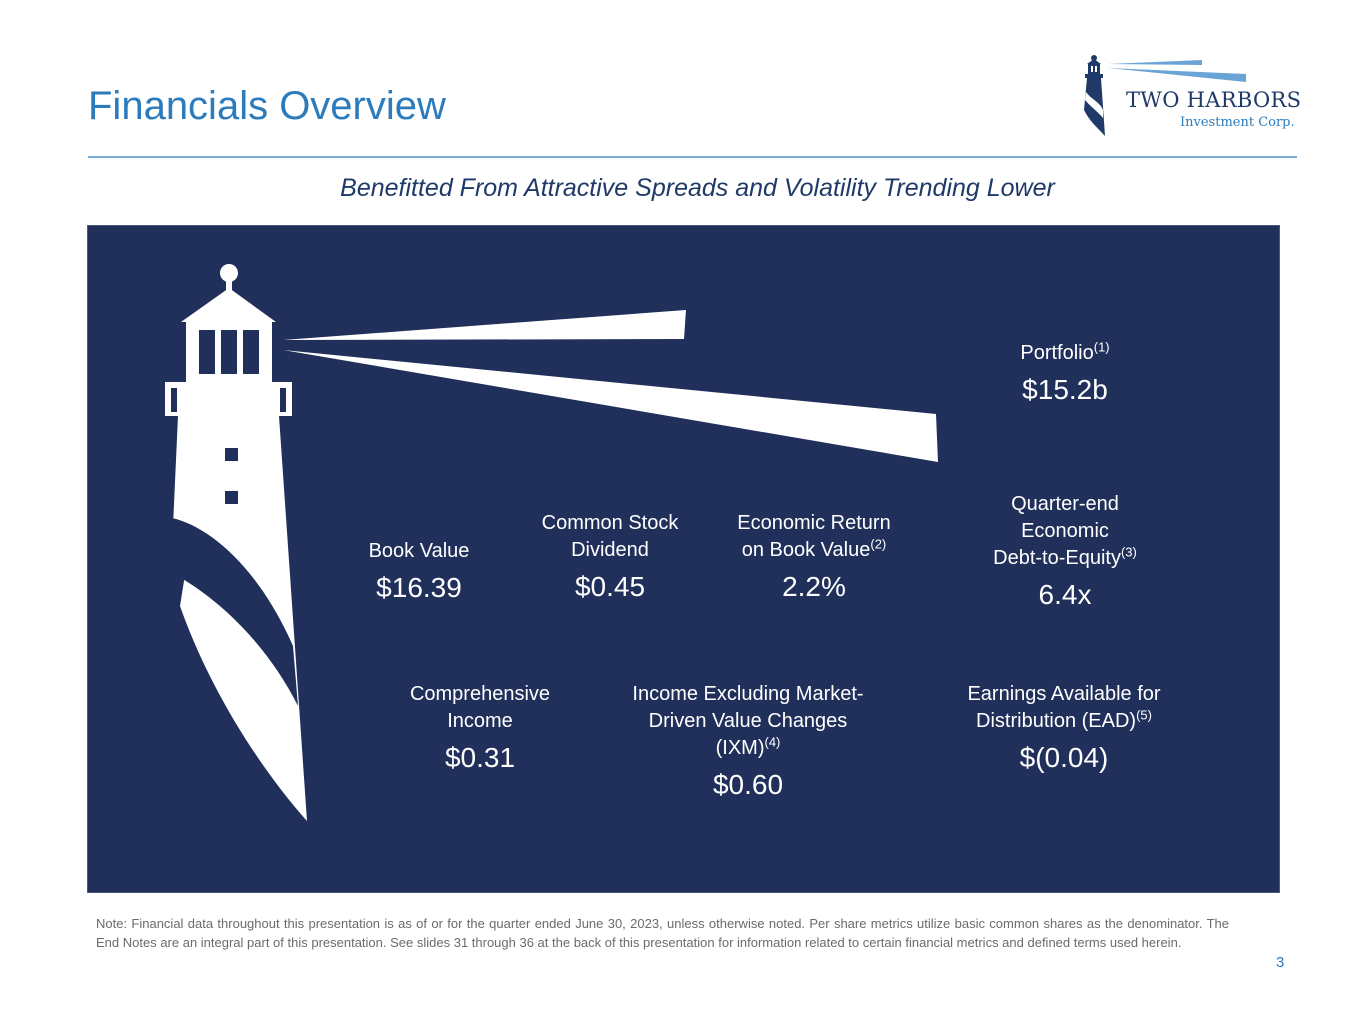  I want to click on metric-value: $0.60, so click(748, 784).